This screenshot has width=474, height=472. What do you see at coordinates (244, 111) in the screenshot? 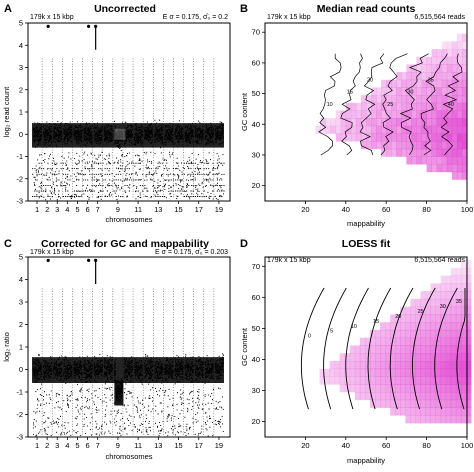
I see `panel-b-y-label: GC content` at bounding box center [244, 111].